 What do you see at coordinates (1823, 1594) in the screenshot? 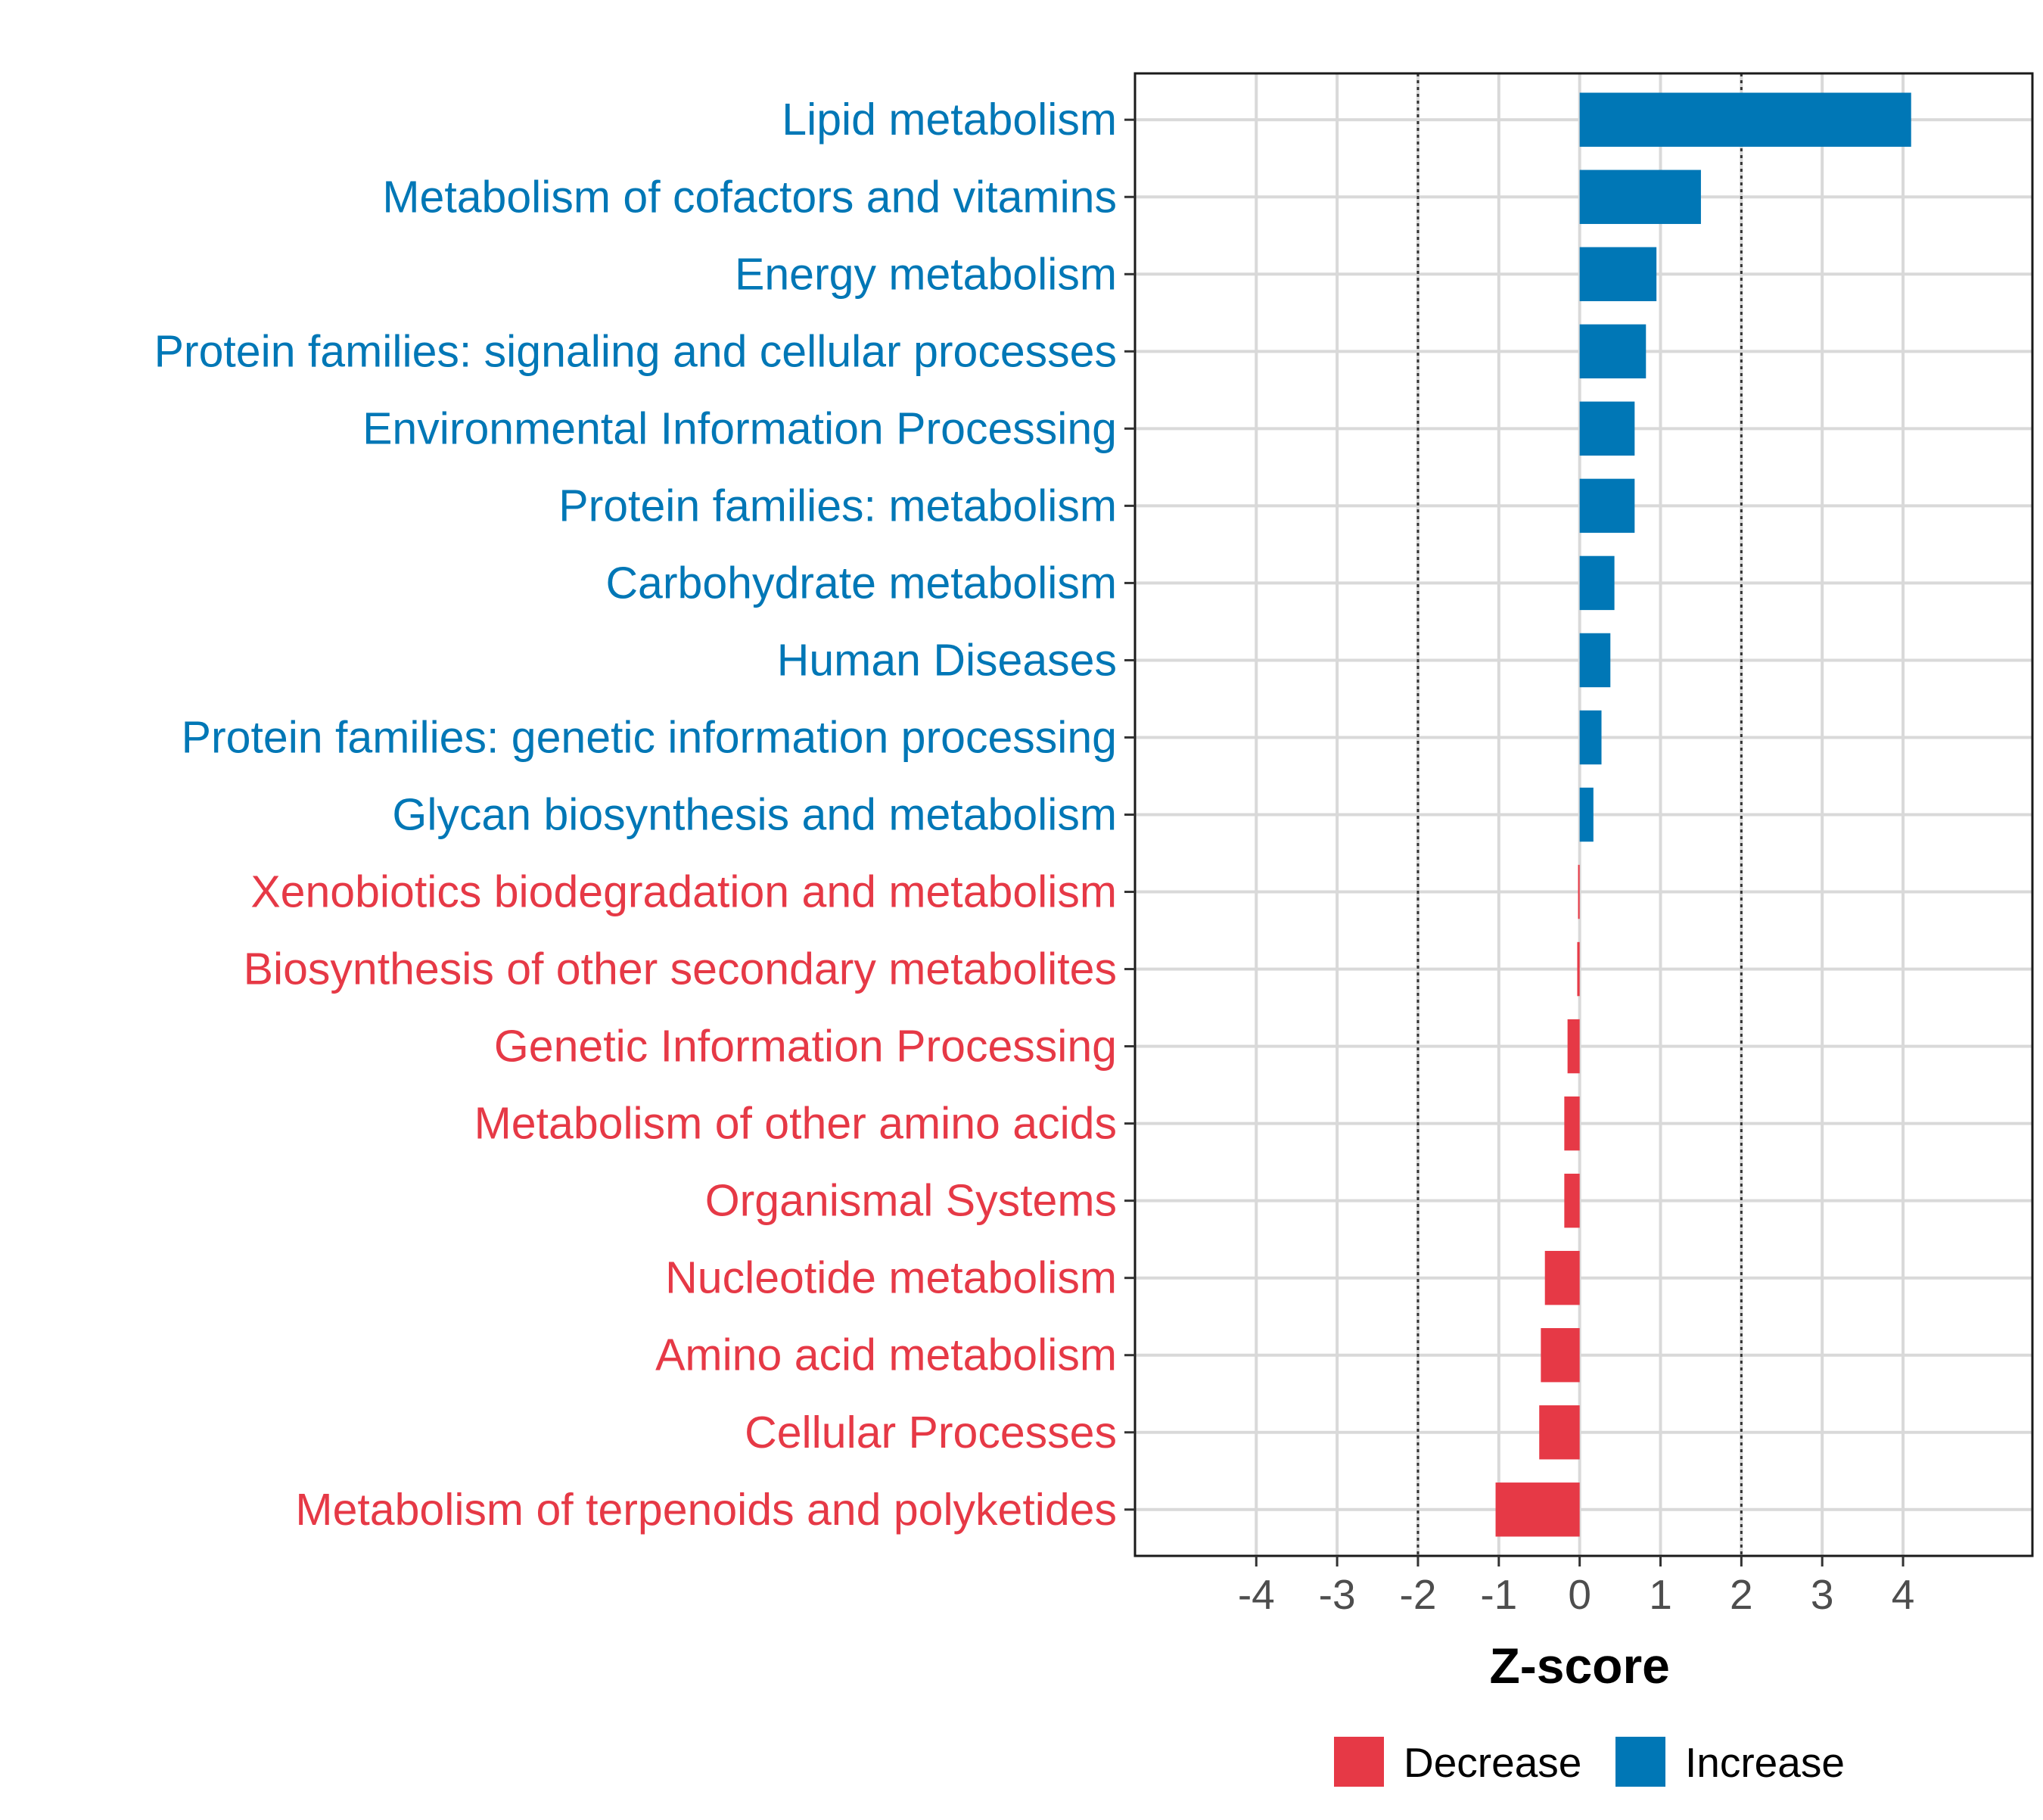
I see `x-tick-label: 3` at bounding box center [1823, 1594].